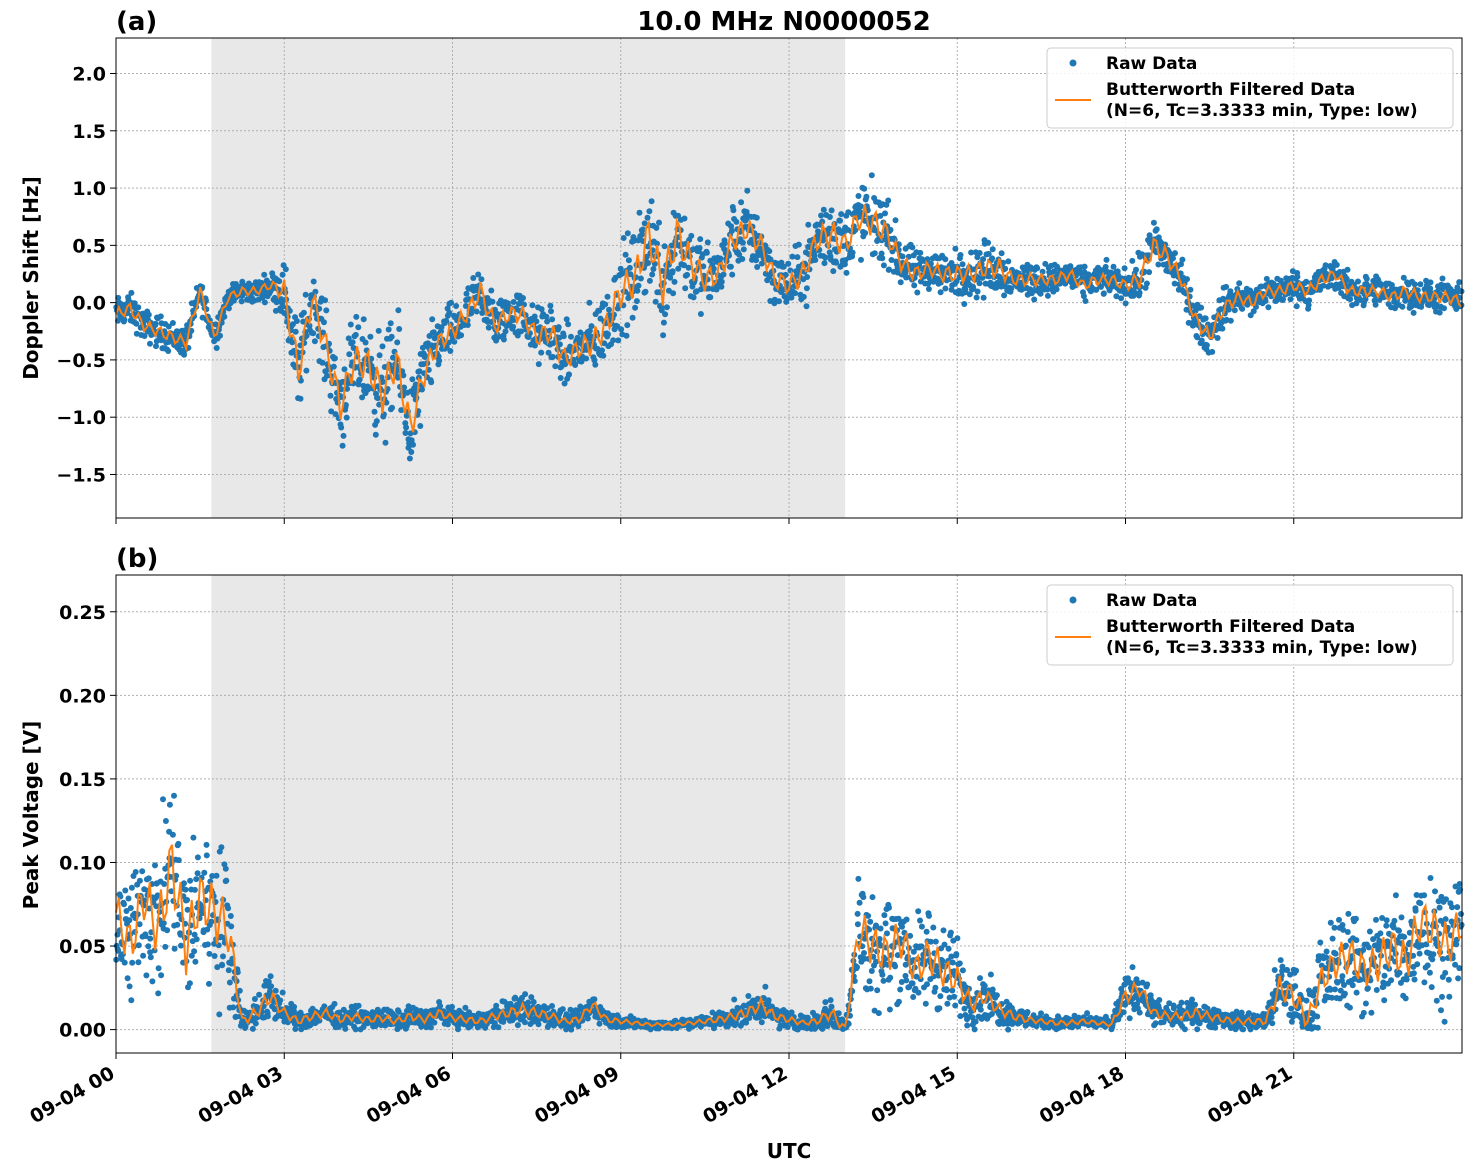 The height and width of the screenshot is (1172, 1472). What do you see at coordinates (89, 189) in the screenshot?
I see `y-tick-label: 1.0` at bounding box center [89, 189].